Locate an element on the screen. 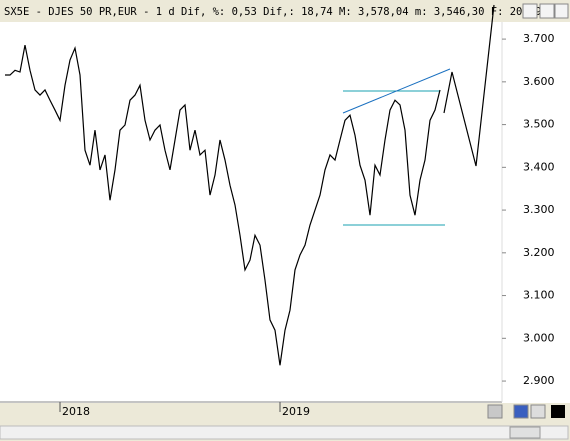 This screenshot has height=441, width=570. header-bar is located at coordinates (285, 11).